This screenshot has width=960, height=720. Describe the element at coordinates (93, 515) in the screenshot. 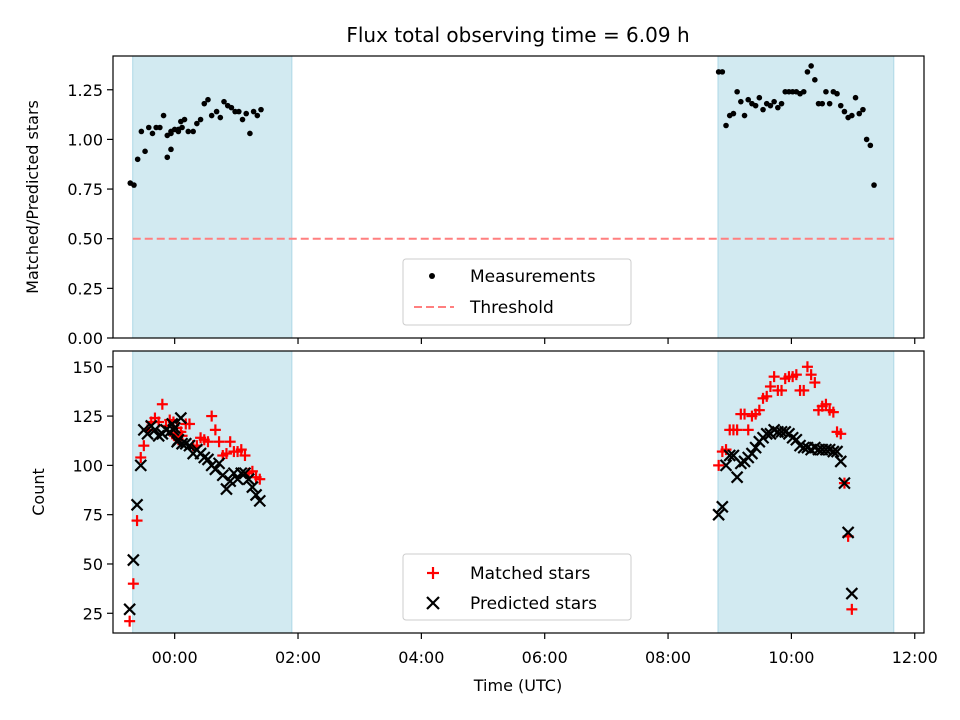

I see `y-tick-label: 75` at that location.